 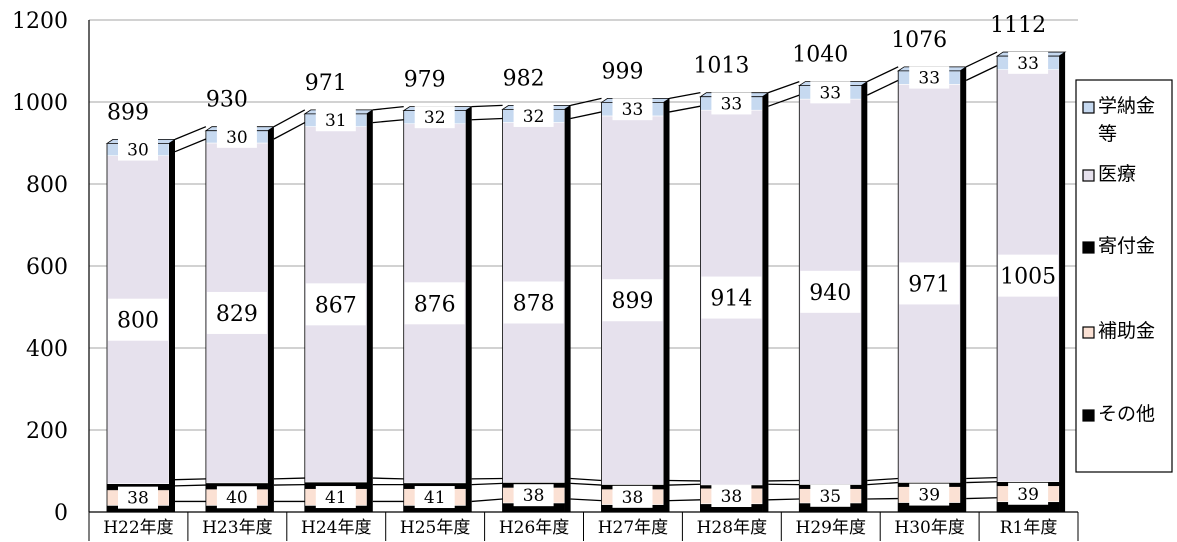 I want to click on x-tick-label: H26年度, so click(x=534, y=528).